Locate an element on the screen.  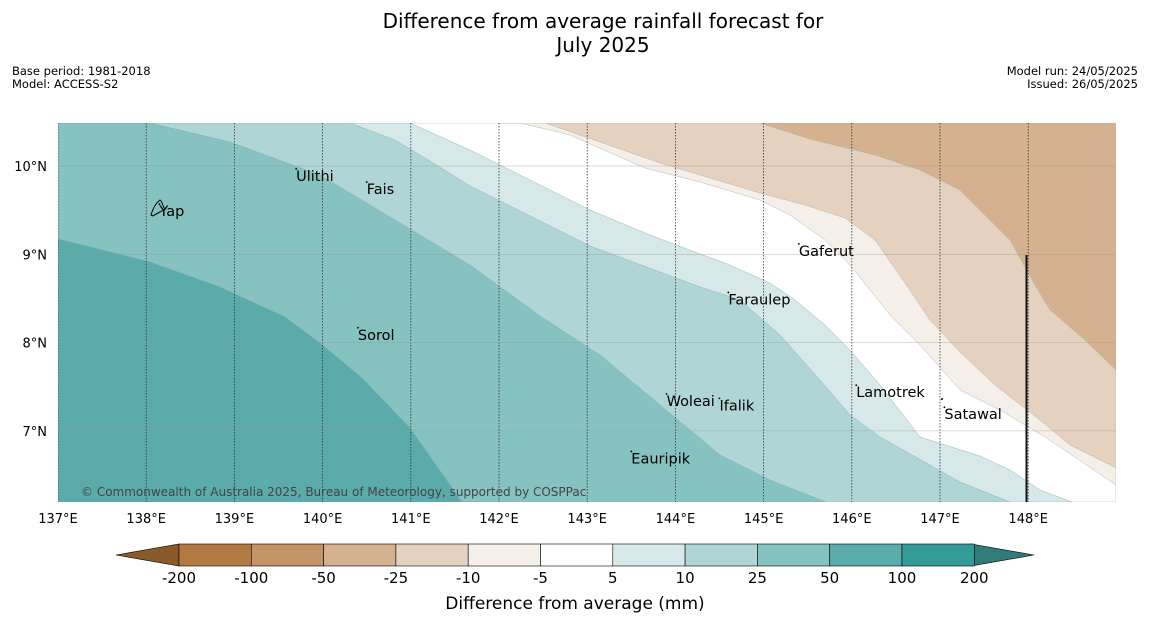
model-run: Model run: 24/05/2025 is located at coordinates (1072, 71).